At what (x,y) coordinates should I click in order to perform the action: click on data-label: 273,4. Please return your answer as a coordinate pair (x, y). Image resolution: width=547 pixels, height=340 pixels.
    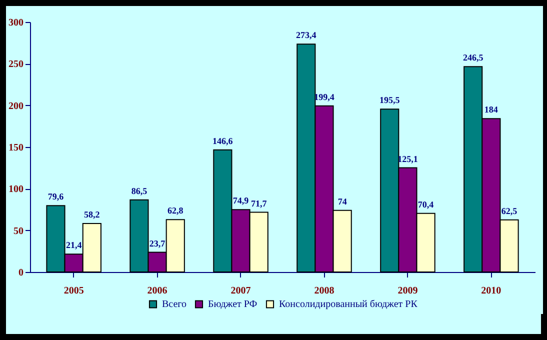
    Looking at the image, I should click on (306, 35).